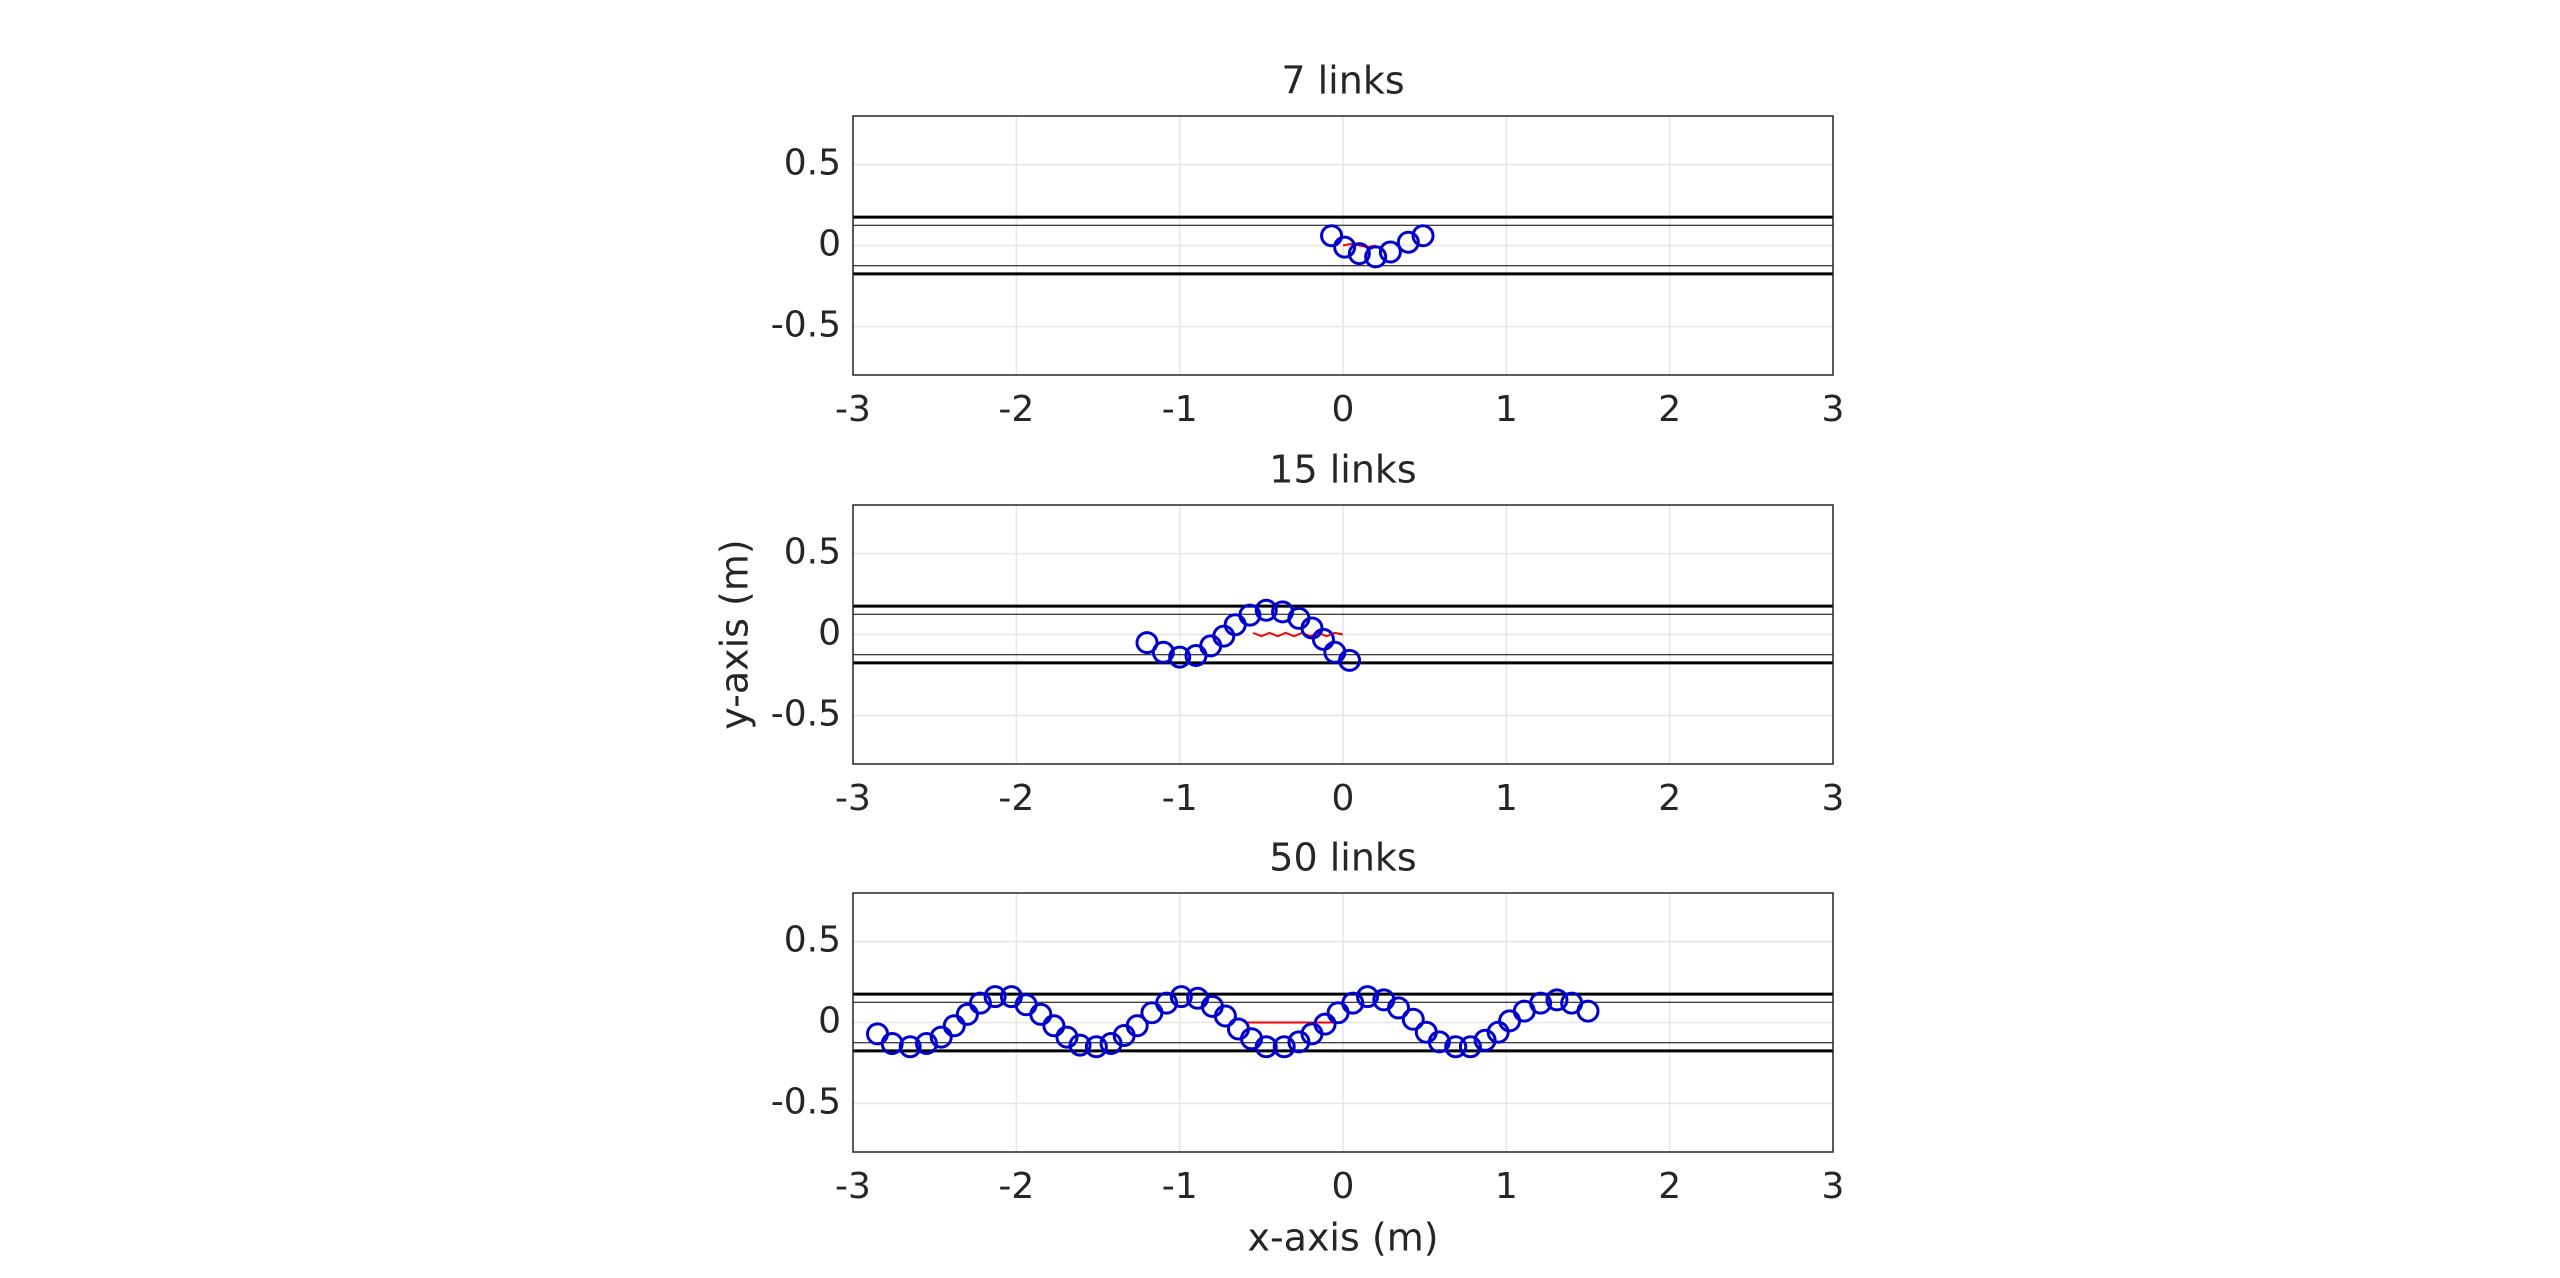  I want to click on subplot: -3 -2 -1 0 1 2 3 -0.5 0 0.5 7 links, so click(1308, 245).